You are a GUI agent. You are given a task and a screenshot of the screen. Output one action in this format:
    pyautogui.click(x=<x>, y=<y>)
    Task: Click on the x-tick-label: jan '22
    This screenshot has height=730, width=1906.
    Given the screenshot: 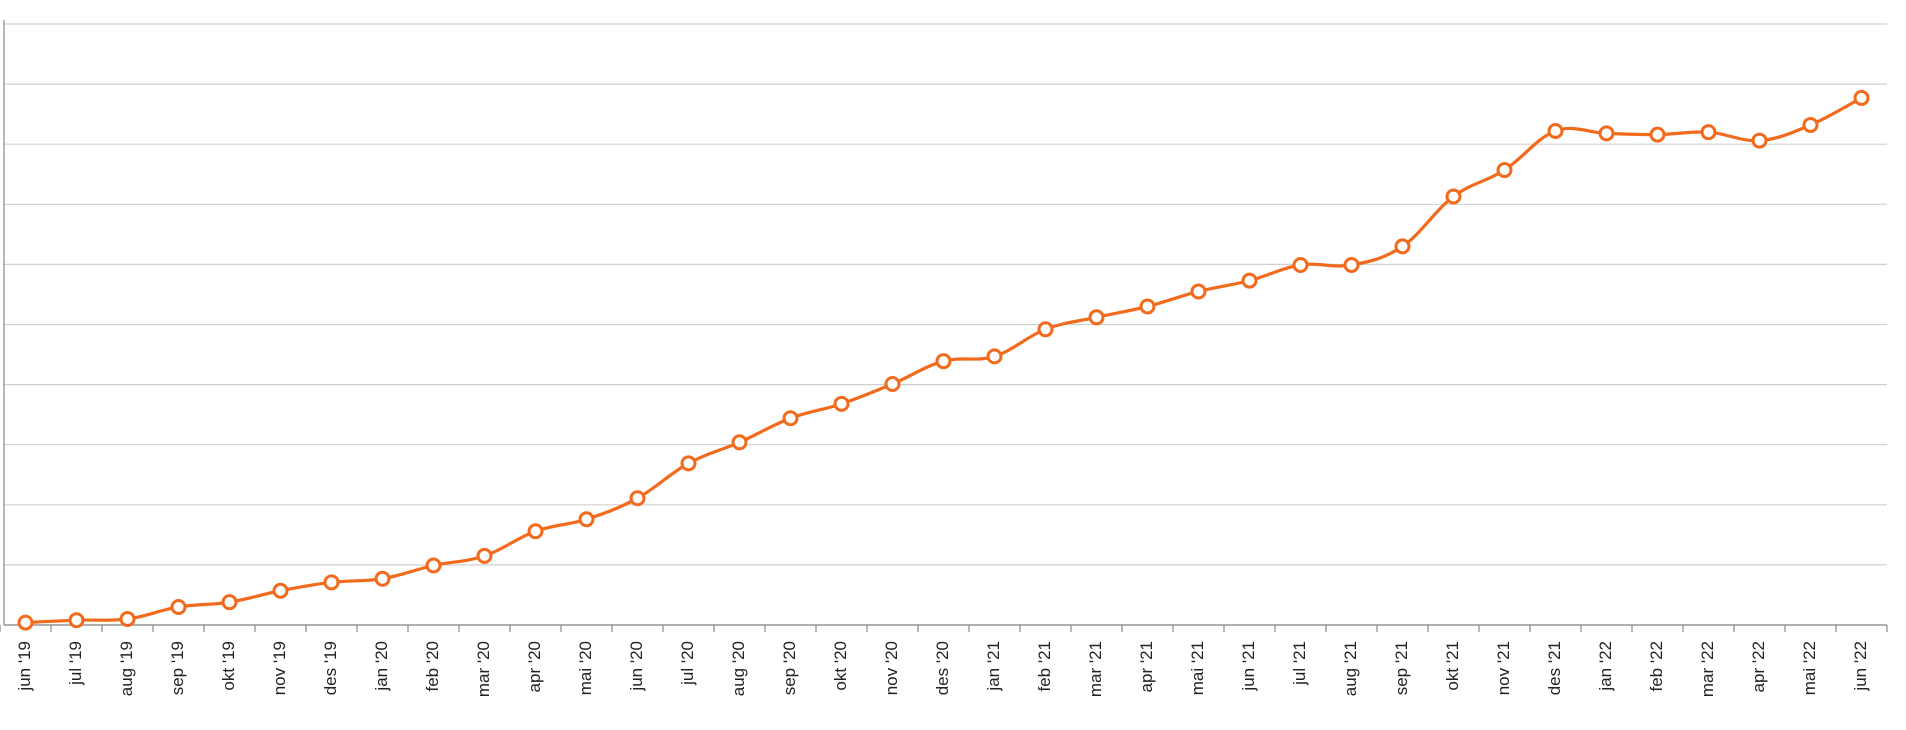 What is the action you would take?
    pyautogui.click(x=1605, y=666)
    